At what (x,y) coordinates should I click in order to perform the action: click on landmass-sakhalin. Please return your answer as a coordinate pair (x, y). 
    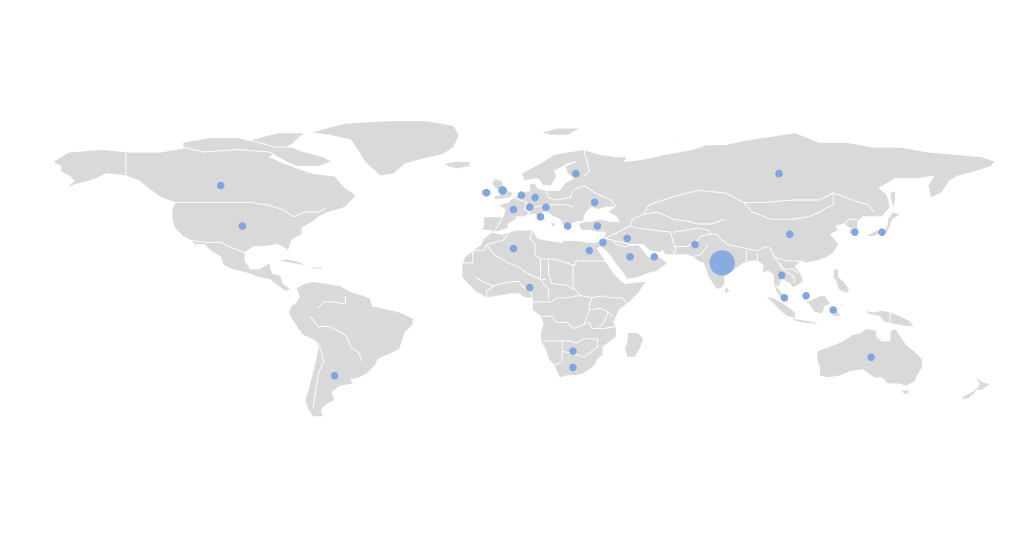
    Looking at the image, I should click on (892, 200).